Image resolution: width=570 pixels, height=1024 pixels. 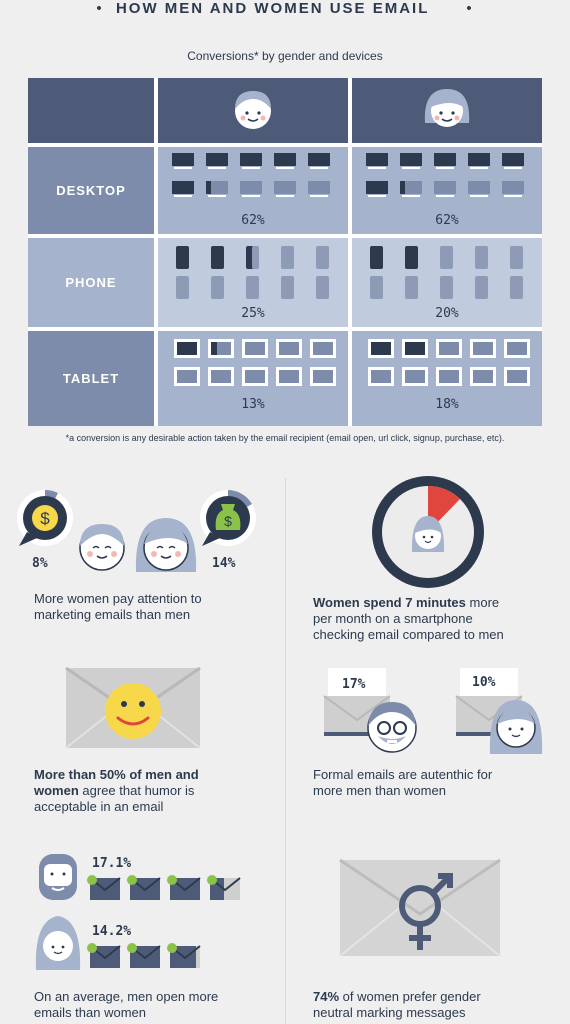 I want to click on men-dollar-bubble: $, so click(x=45, y=517).